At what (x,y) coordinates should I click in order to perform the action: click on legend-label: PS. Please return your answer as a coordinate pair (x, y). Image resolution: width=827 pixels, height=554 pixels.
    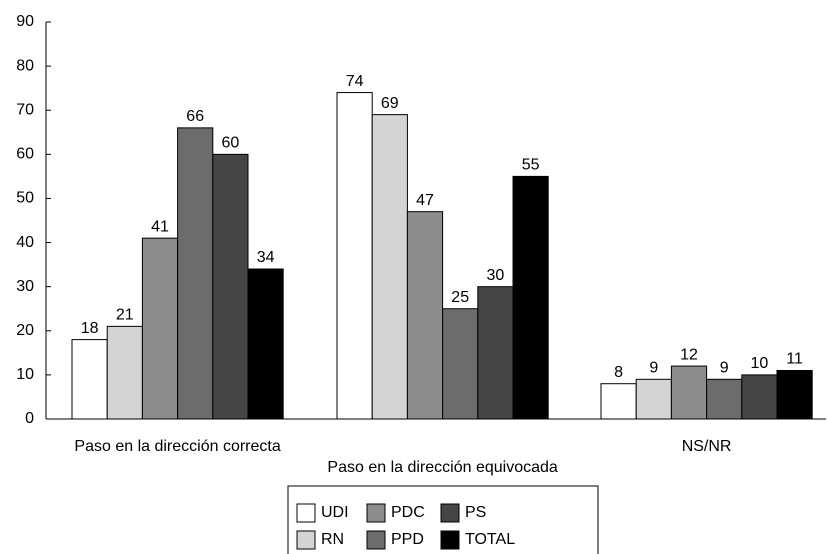
    Looking at the image, I should click on (475, 512).